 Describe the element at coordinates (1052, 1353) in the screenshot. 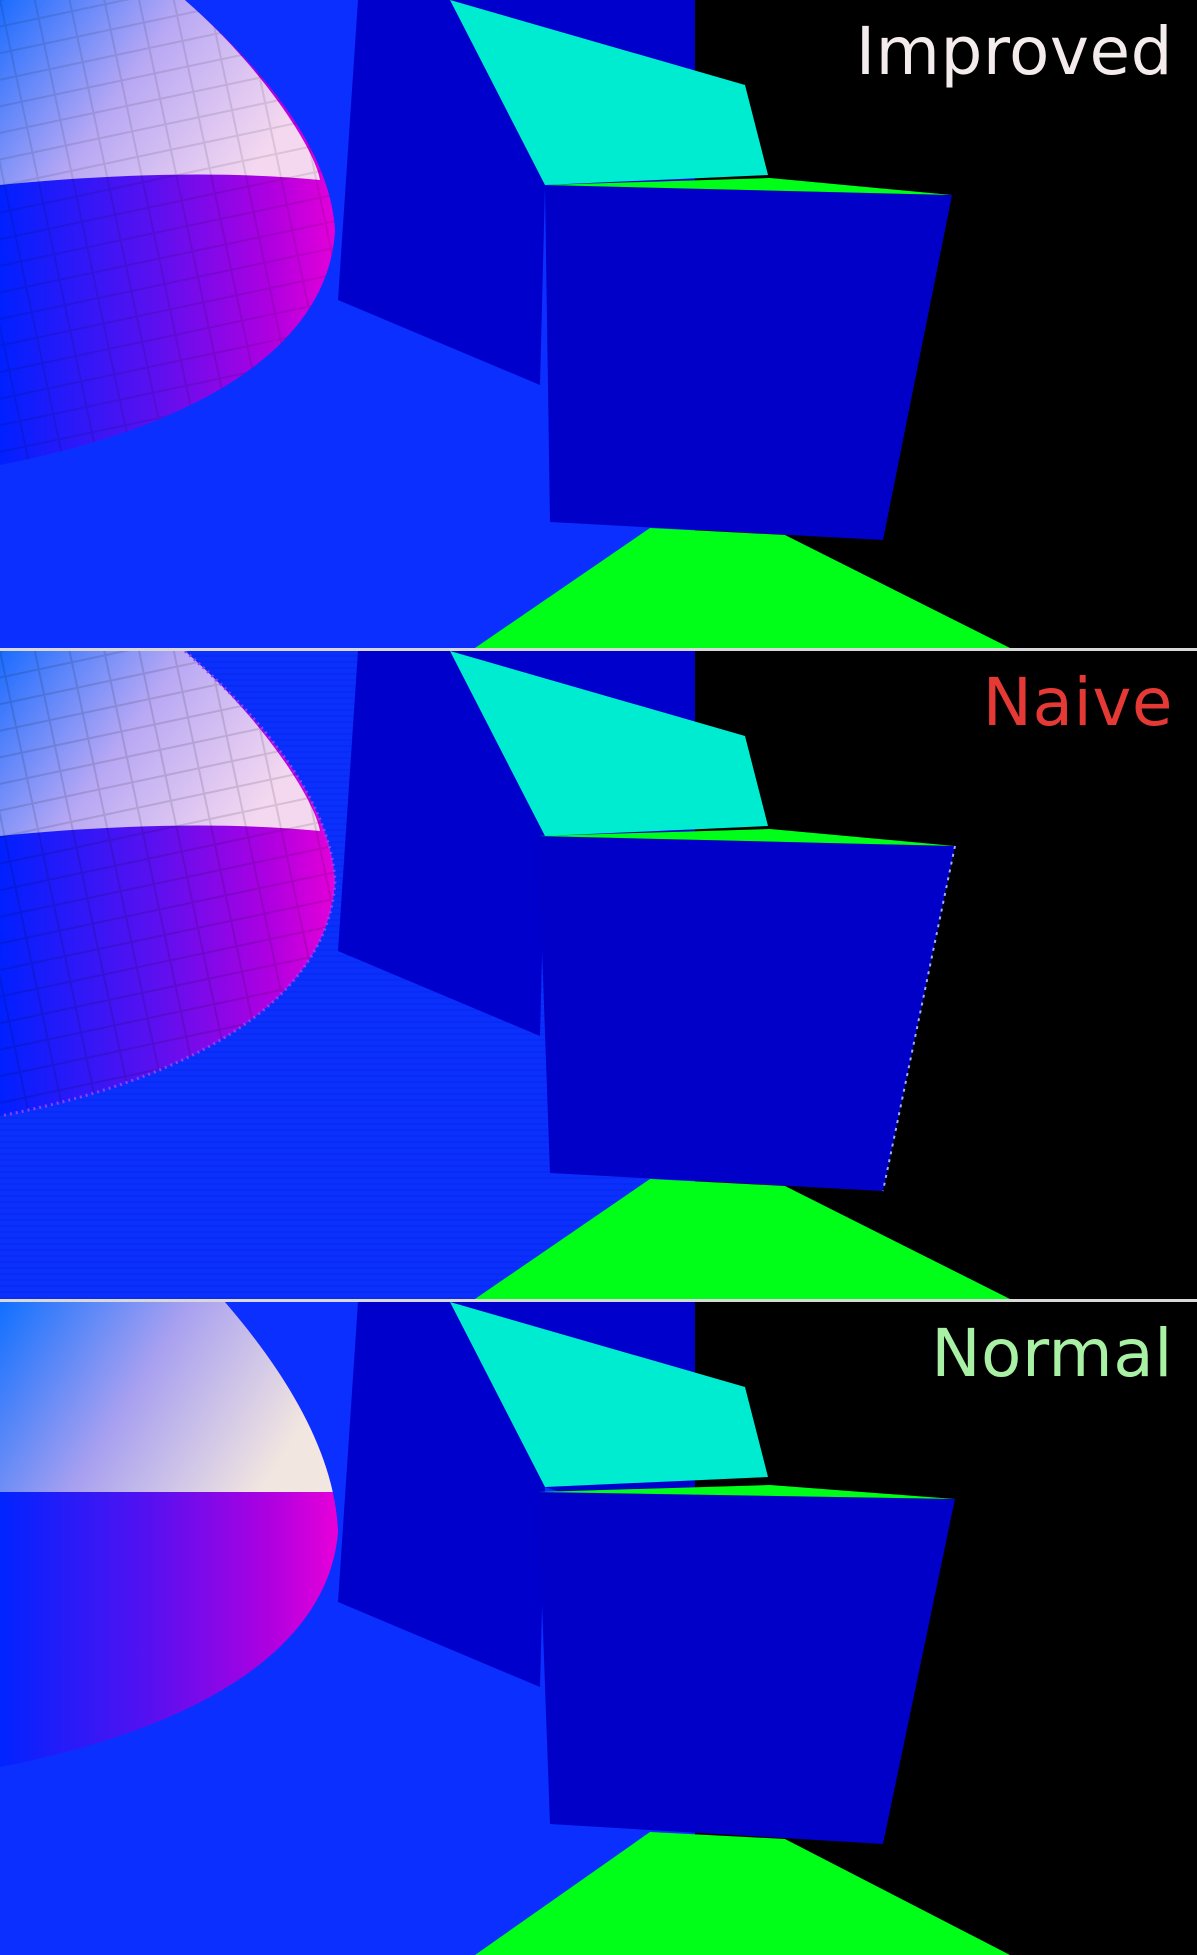

I see `panel-label-normal: Normal` at that location.